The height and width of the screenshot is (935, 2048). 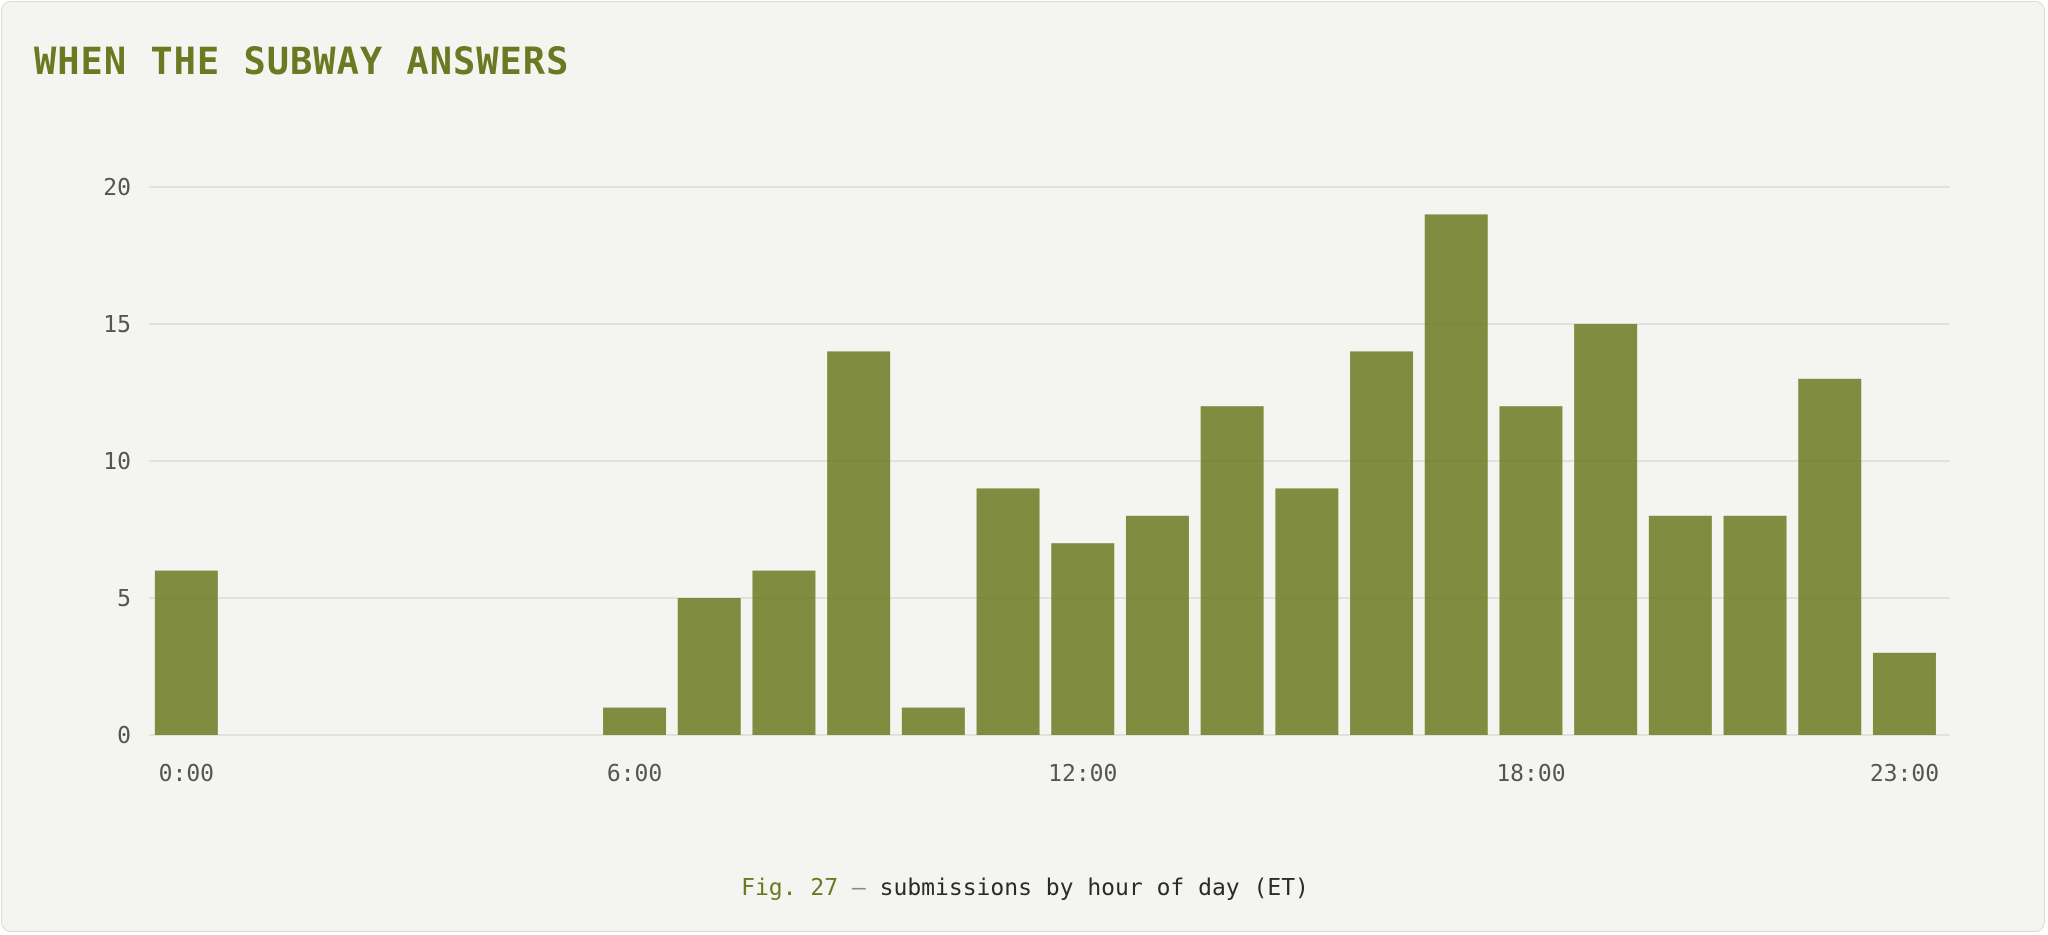 I want to click on bar-21:00, so click(x=1755, y=625).